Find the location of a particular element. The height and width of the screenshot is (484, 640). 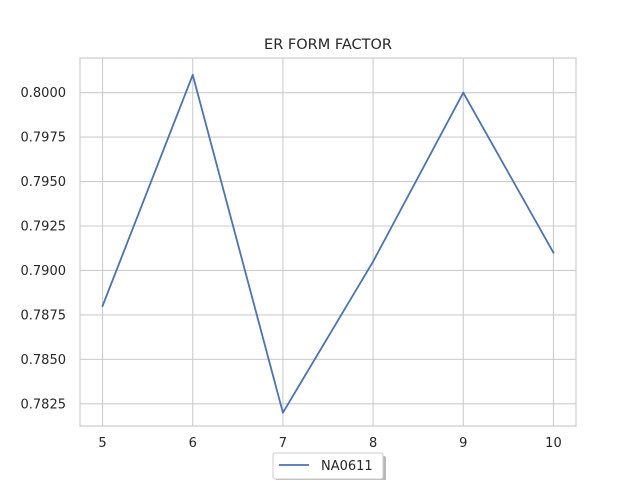

y-tick-label: 0.7875 is located at coordinates (44, 315).